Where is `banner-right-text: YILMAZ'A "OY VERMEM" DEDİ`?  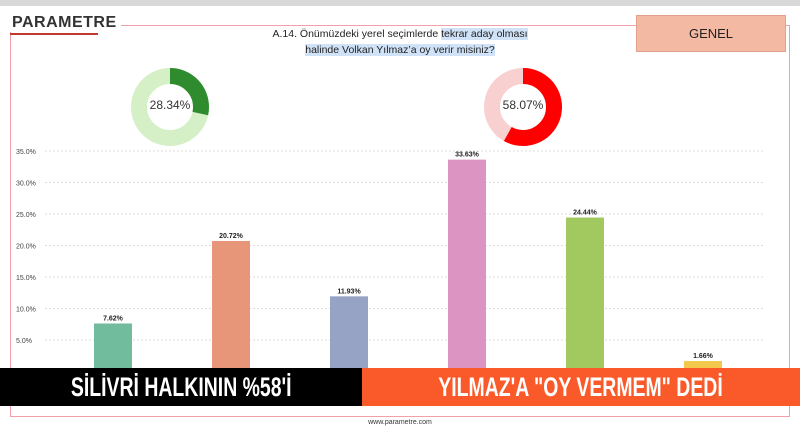
banner-right-text: YILMAZ'A "OY VERMEM" DEDİ is located at coordinates (581, 386).